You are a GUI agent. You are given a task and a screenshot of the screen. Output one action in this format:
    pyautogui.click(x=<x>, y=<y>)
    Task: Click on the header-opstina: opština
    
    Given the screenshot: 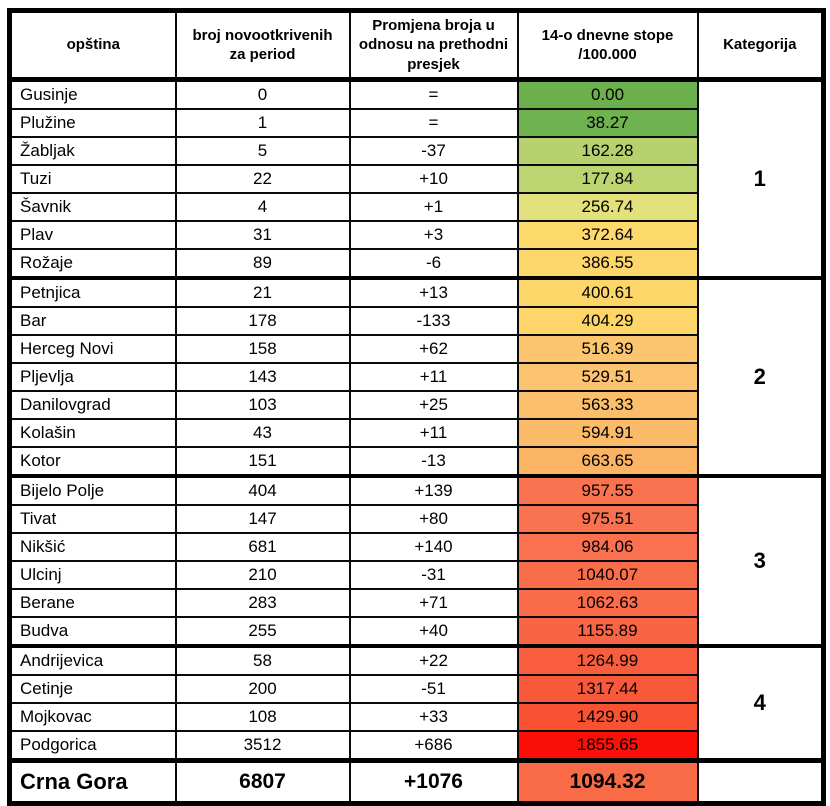 What is the action you would take?
    pyautogui.click(x=92, y=45)
    